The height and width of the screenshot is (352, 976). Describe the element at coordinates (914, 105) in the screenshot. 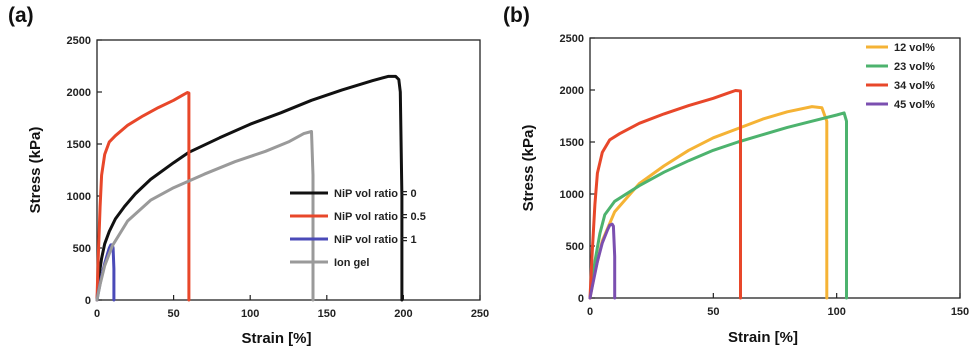

I see `legend-label-3: 45 vol%` at that location.